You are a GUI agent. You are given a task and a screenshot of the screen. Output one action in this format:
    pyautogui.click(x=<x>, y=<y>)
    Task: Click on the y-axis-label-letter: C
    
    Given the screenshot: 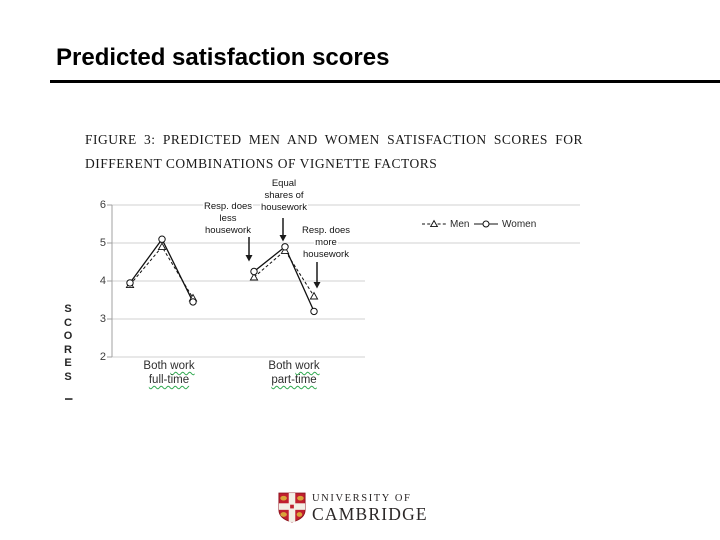 What is the action you would take?
    pyautogui.click(x=68, y=322)
    